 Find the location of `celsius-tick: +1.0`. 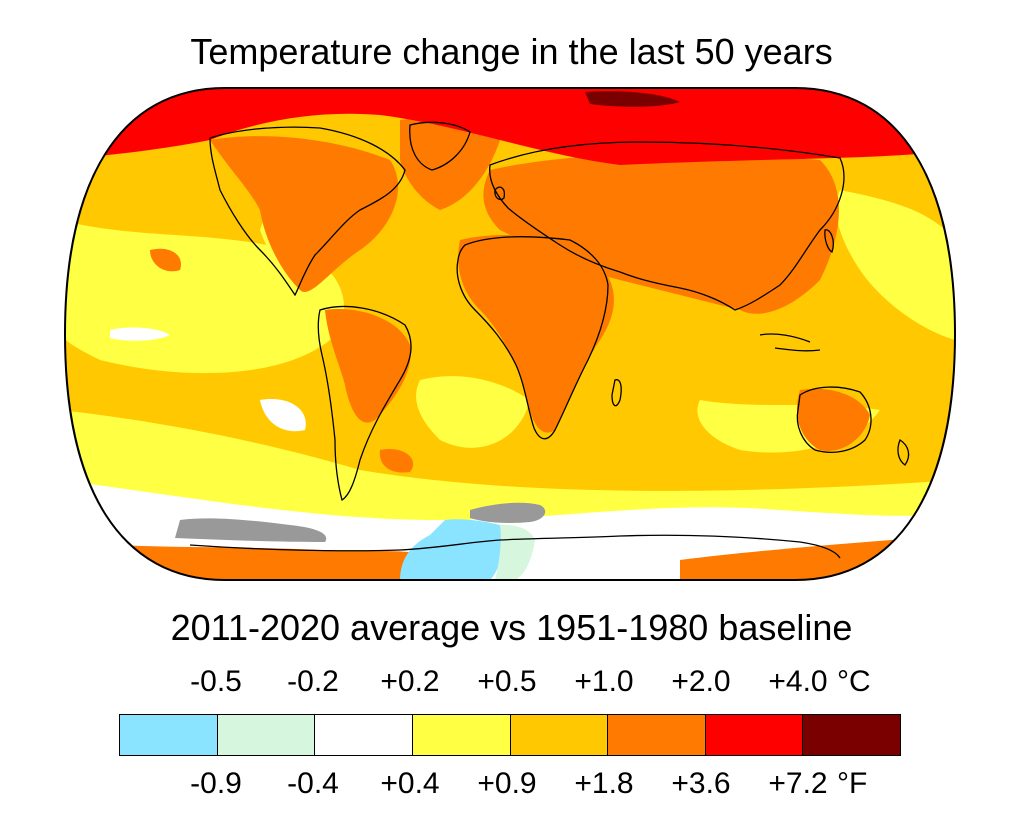

celsius-tick: +1.0 is located at coordinates (604, 681).